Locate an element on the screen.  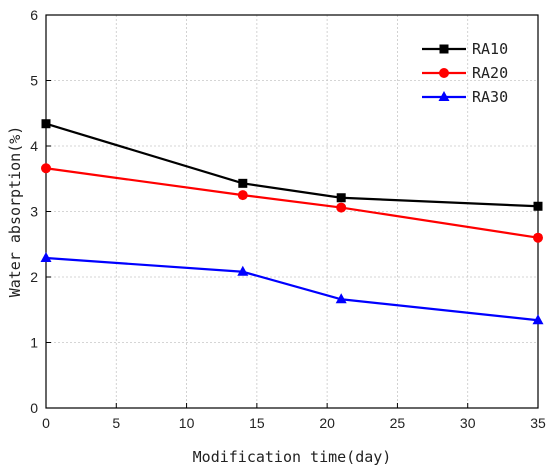
y-tick-label: 1 is located at coordinates (34, 343).